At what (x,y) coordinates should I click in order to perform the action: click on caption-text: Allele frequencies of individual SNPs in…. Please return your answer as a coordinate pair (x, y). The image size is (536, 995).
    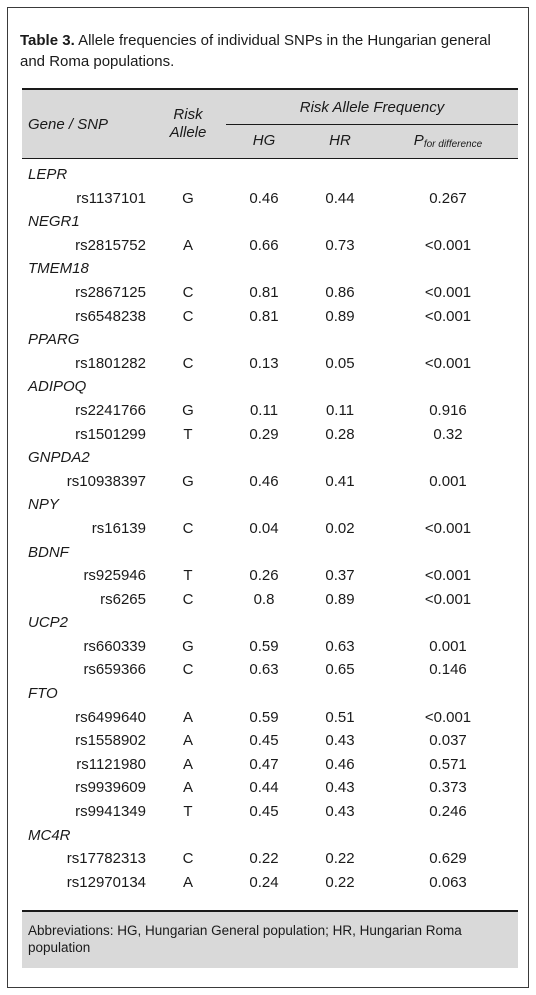
    Looking at the image, I should click on (255, 51).